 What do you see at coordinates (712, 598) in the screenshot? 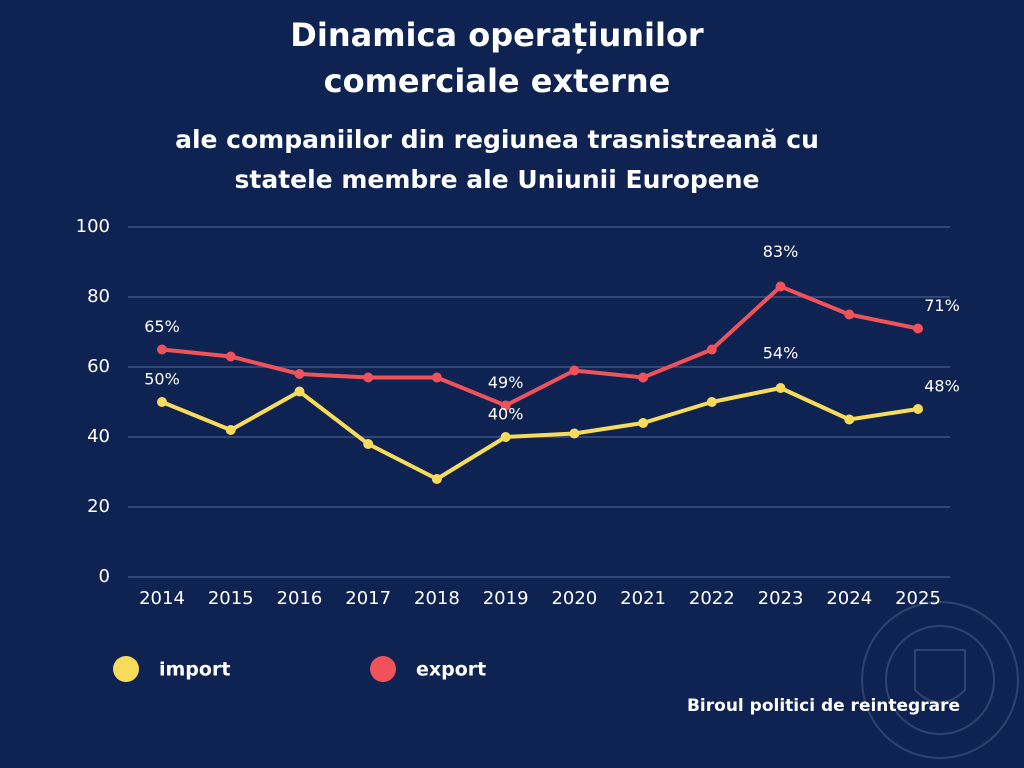
I see `x-tick-label: 2022` at bounding box center [712, 598].